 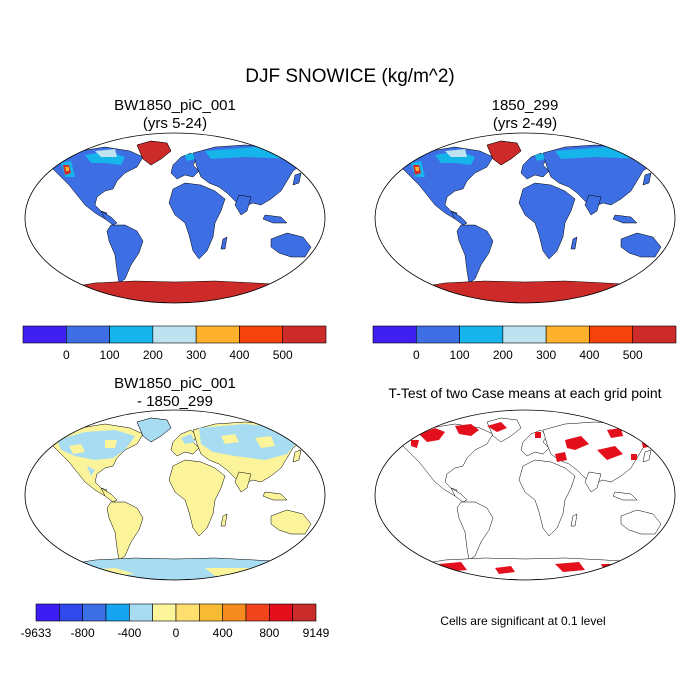 I want to click on colorbar-control: 0 100 200 300 400 500, so click(x=524, y=343).